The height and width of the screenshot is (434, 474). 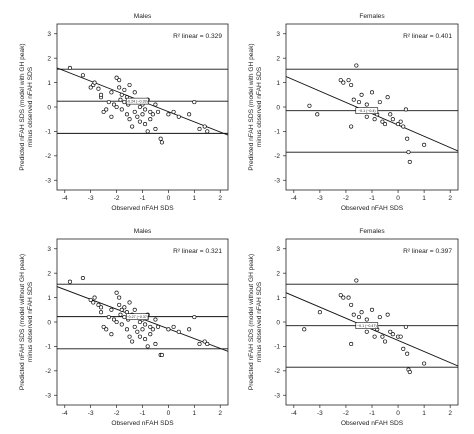 What do you see at coordinates (277, 371) in the screenshot?
I see `y-tick-label: -2` at bounding box center [277, 371].